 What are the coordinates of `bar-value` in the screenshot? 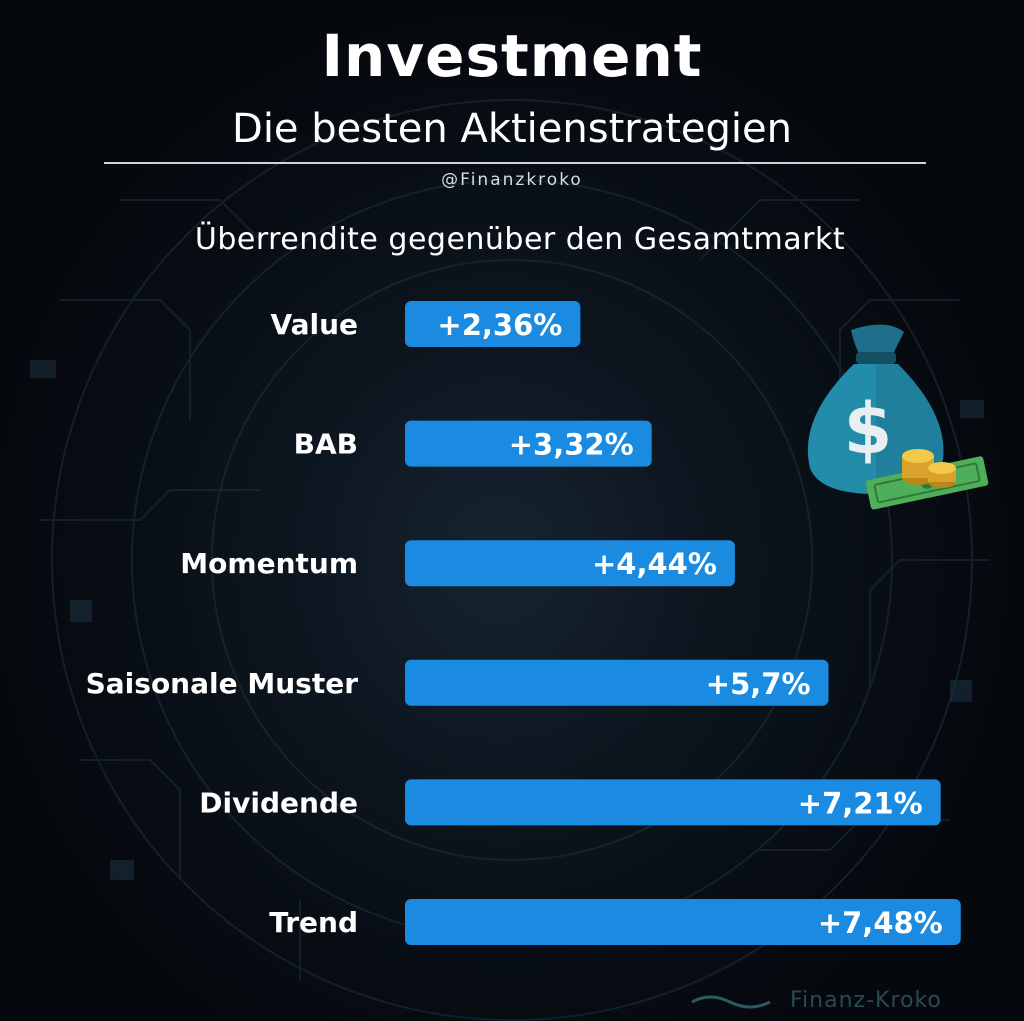 It's located at (493, 324).